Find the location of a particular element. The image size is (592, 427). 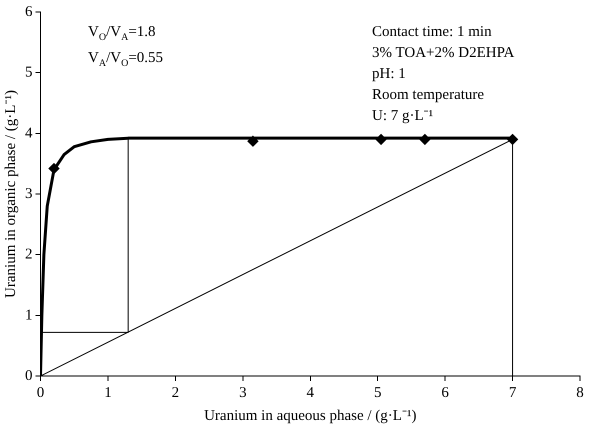

x-tick-label: 1 is located at coordinates (108, 392).